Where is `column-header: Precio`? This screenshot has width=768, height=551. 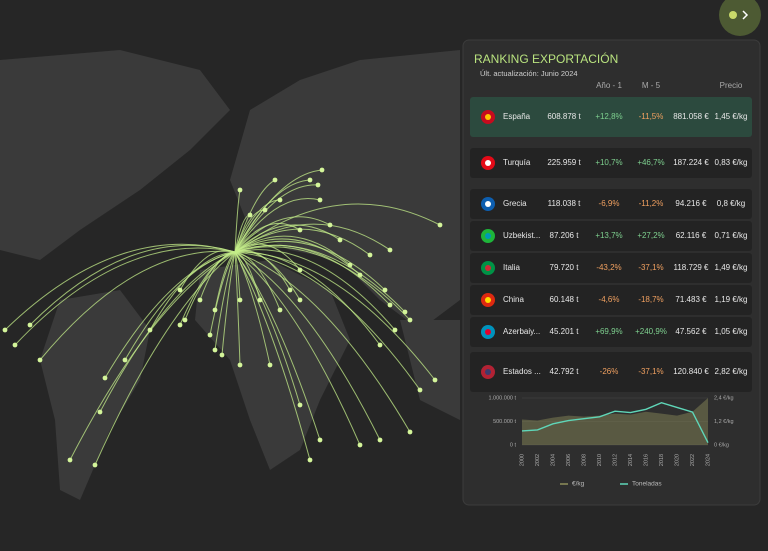 column-header: Precio is located at coordinates (731, 85).